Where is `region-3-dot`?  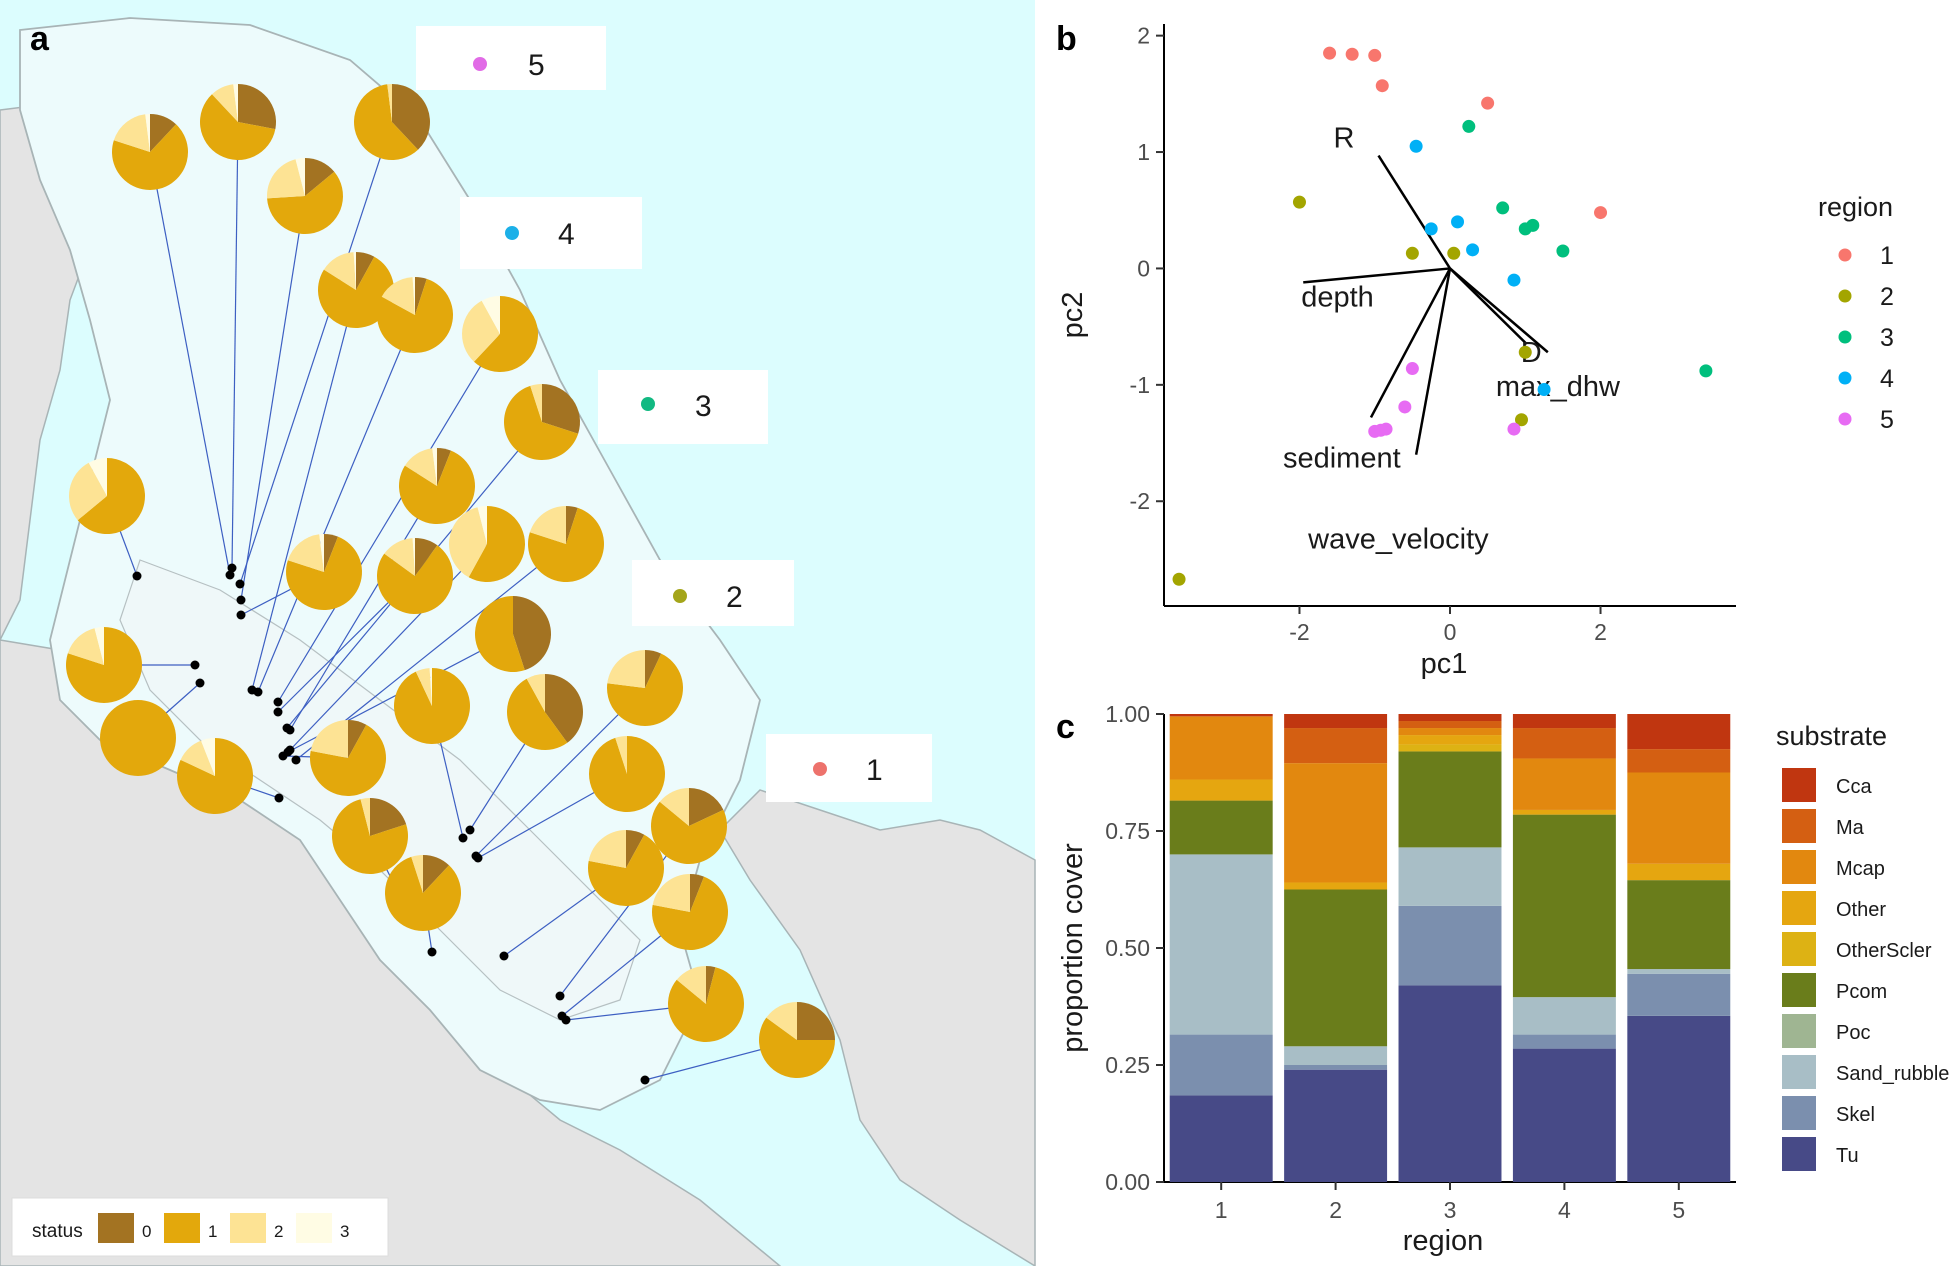
region-3-dot is located at coordinates (648, 404).